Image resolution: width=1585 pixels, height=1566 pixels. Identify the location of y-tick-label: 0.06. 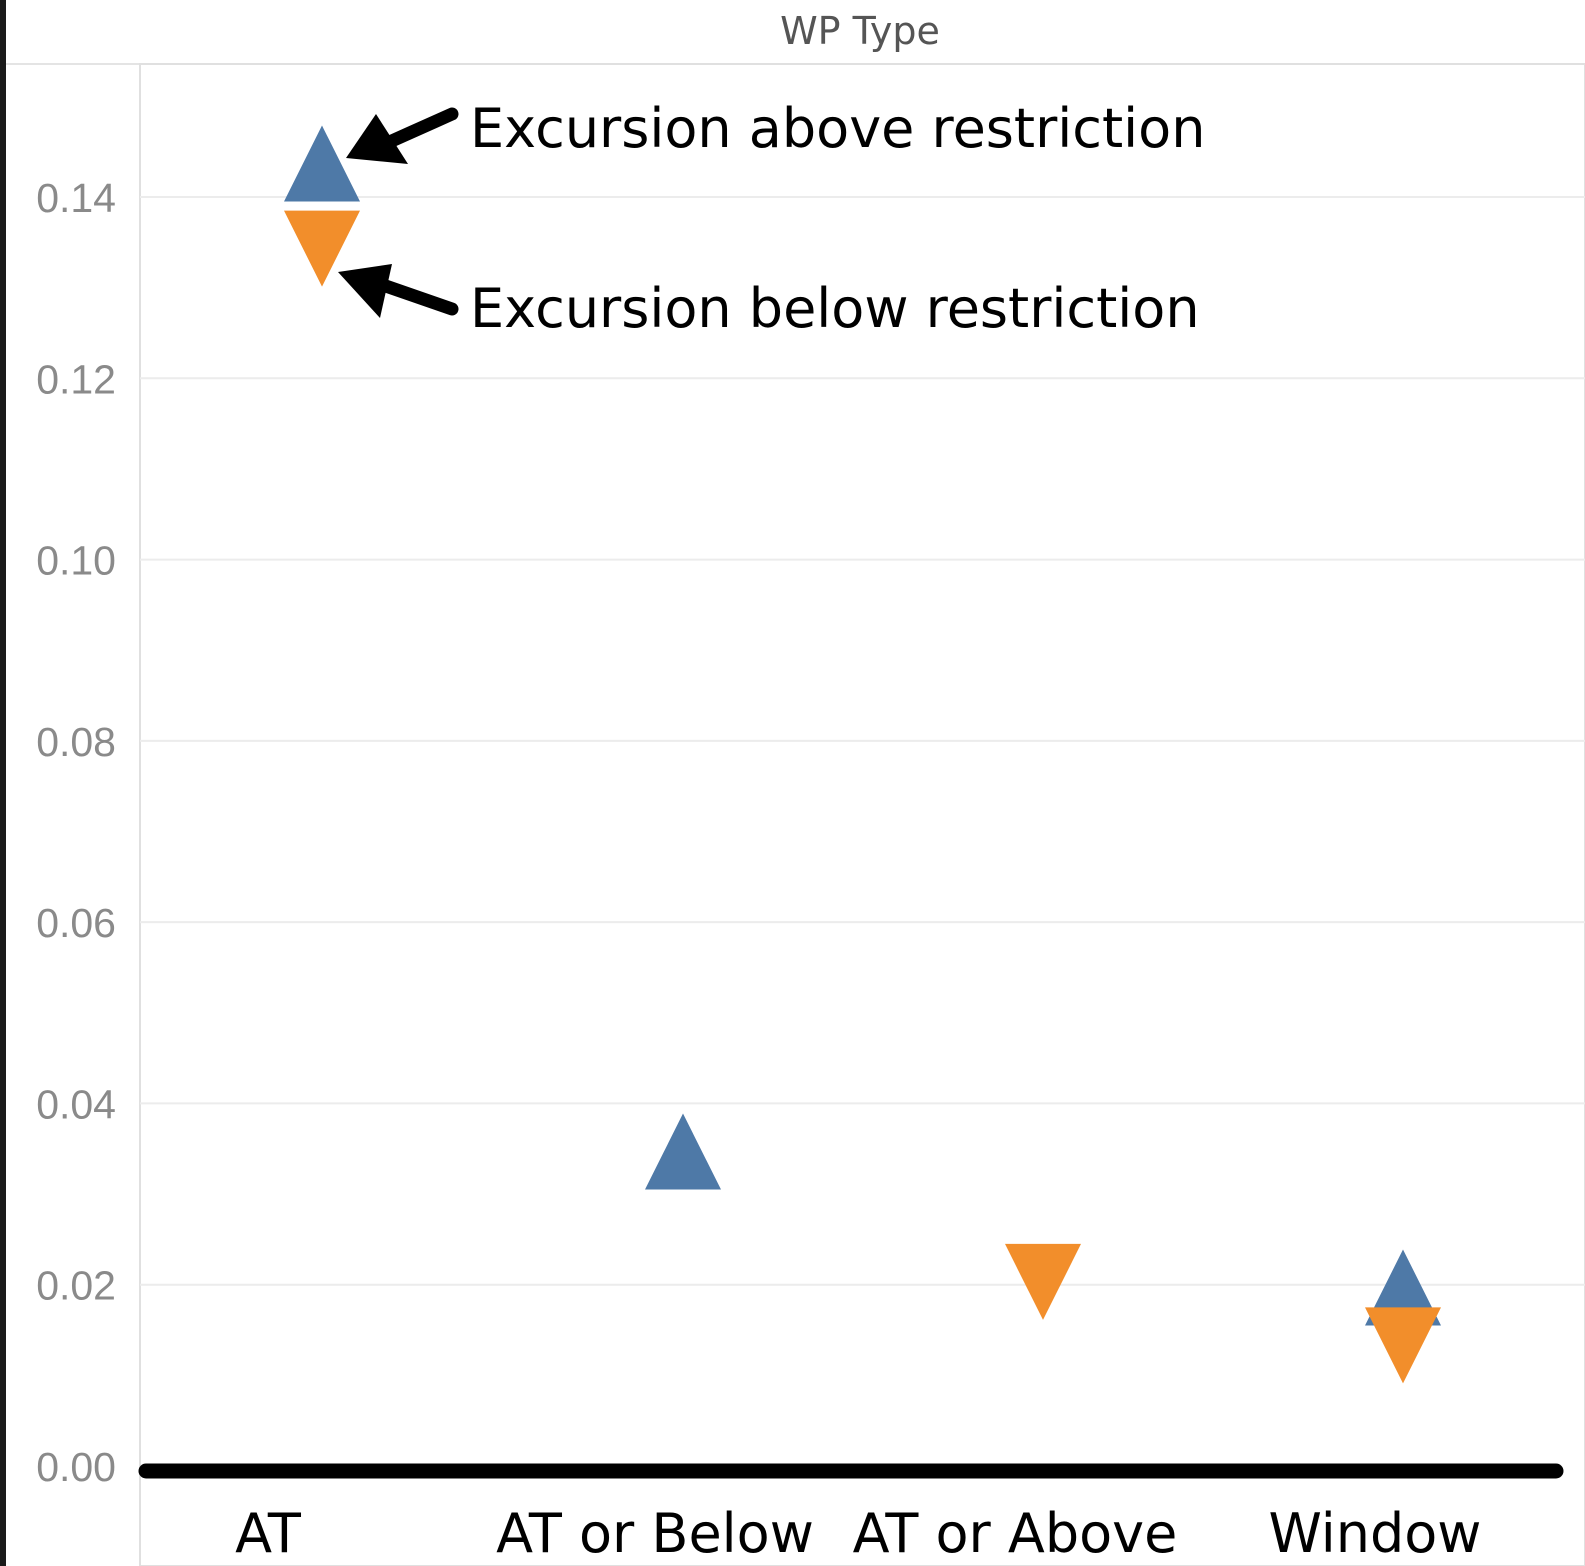
(76, 923).